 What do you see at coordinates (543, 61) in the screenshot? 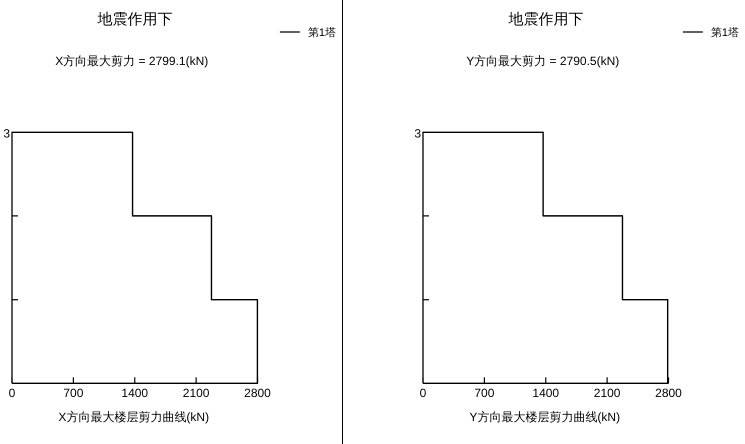
I see `subtitle: Y方向最大剪力 = 2790.5(kN)` at bounding box center [543, 61].